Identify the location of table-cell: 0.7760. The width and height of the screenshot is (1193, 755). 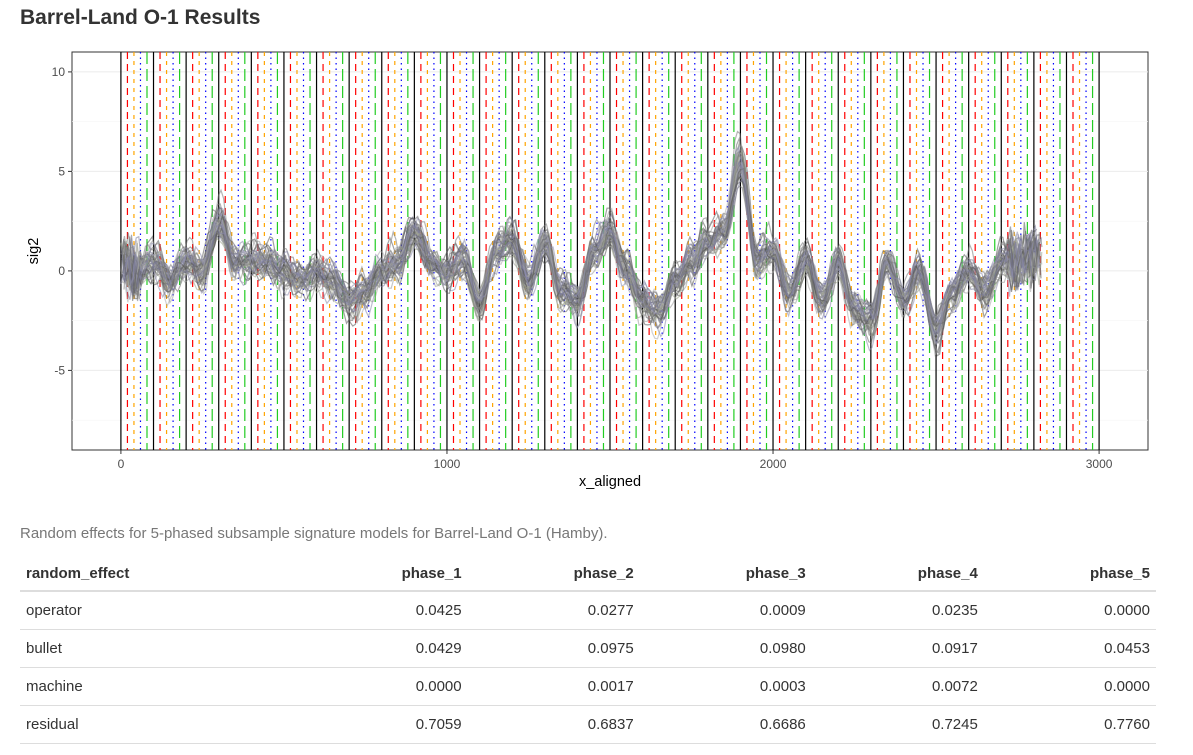
(1069, 724).